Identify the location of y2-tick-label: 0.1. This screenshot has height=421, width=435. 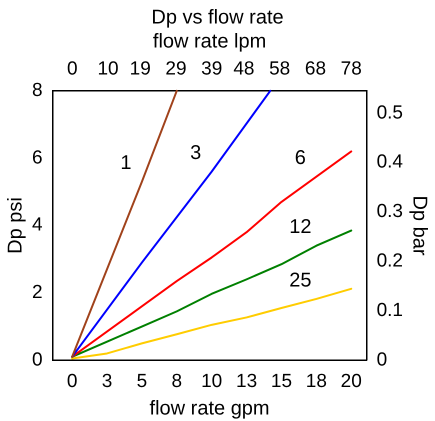
(390, 311).